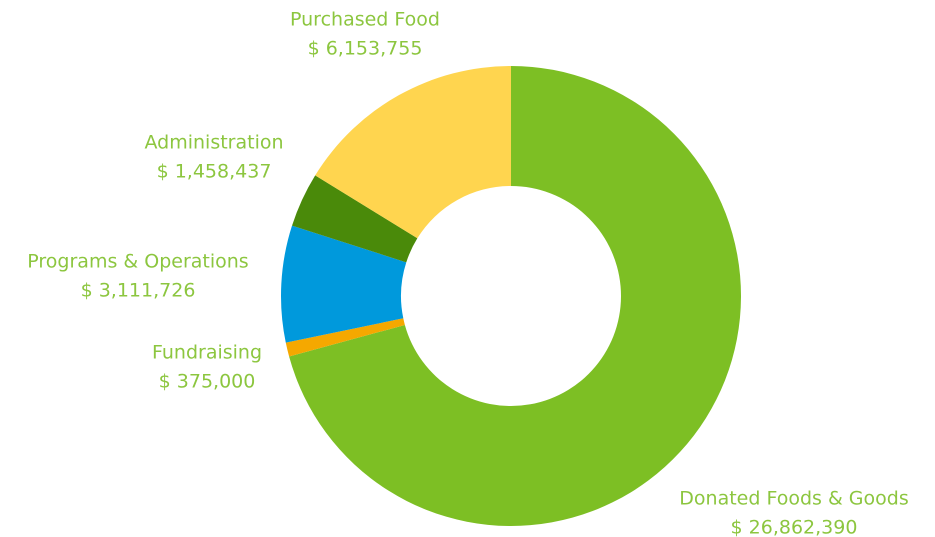 The width and height of the screenshot is (935, 537). I want to click on segment-label: Purchased Food, so click(365, 20).